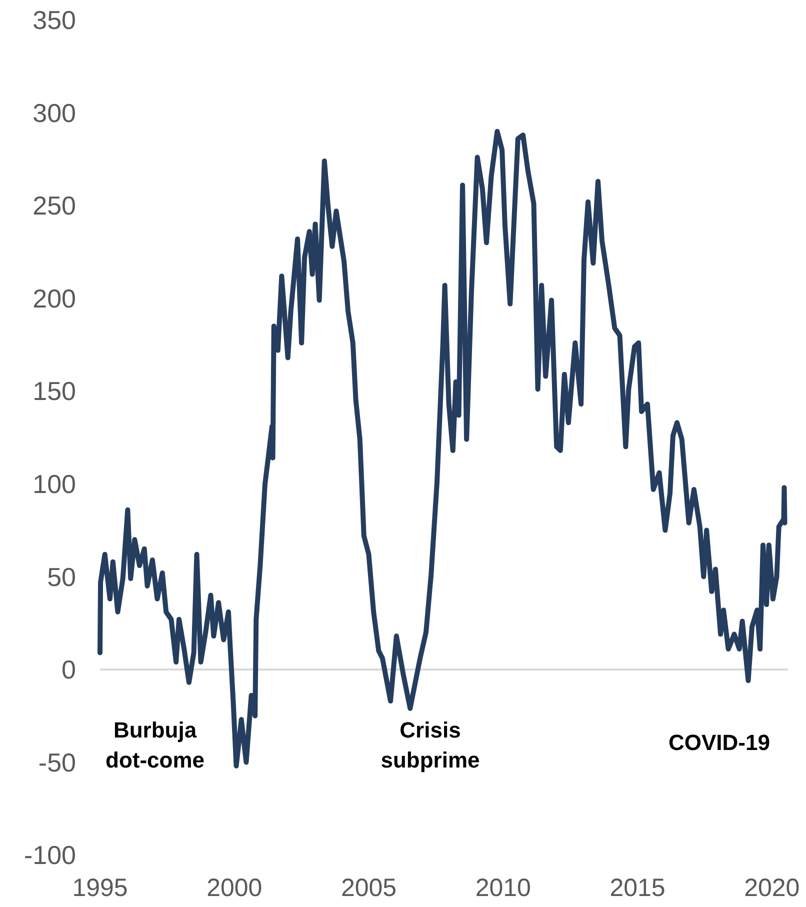 Image resolution: width=806 pixels, height=907 pixels. What do you see at coordinates (234, 888) in the screenshot?
I see `x-tick-label: 2000` at bounding box center [234, 888].